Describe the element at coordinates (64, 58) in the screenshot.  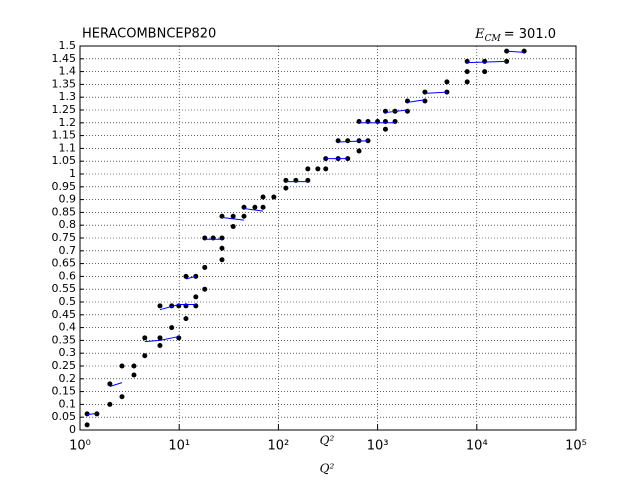
I see `y-tick-label: 1.45` at that location.